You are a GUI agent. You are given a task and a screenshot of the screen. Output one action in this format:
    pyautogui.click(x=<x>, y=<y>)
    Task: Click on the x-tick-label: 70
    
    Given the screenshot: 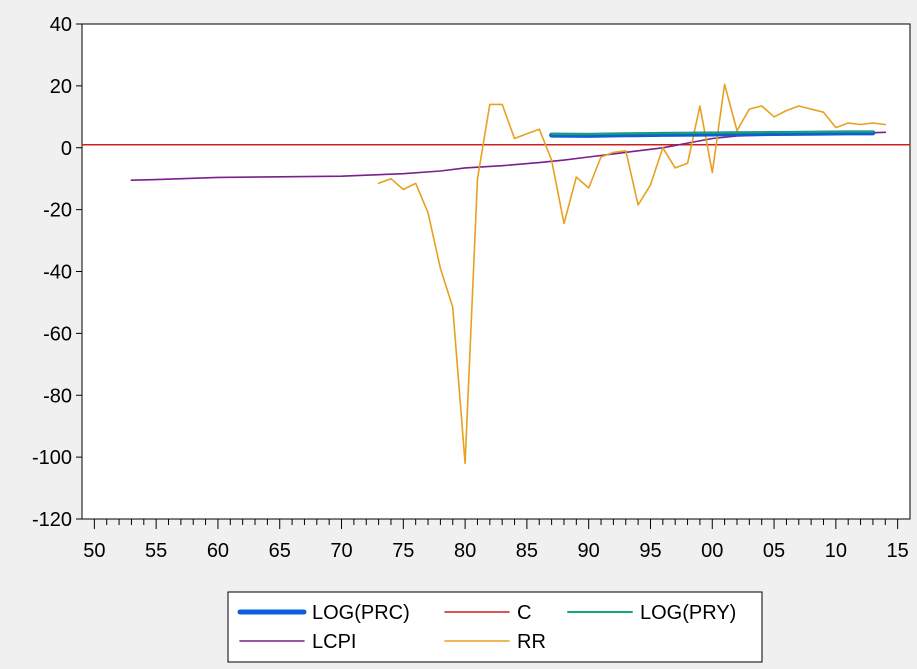 What is the action you would take?
    pyautogui.click(x=341, y=551)
    